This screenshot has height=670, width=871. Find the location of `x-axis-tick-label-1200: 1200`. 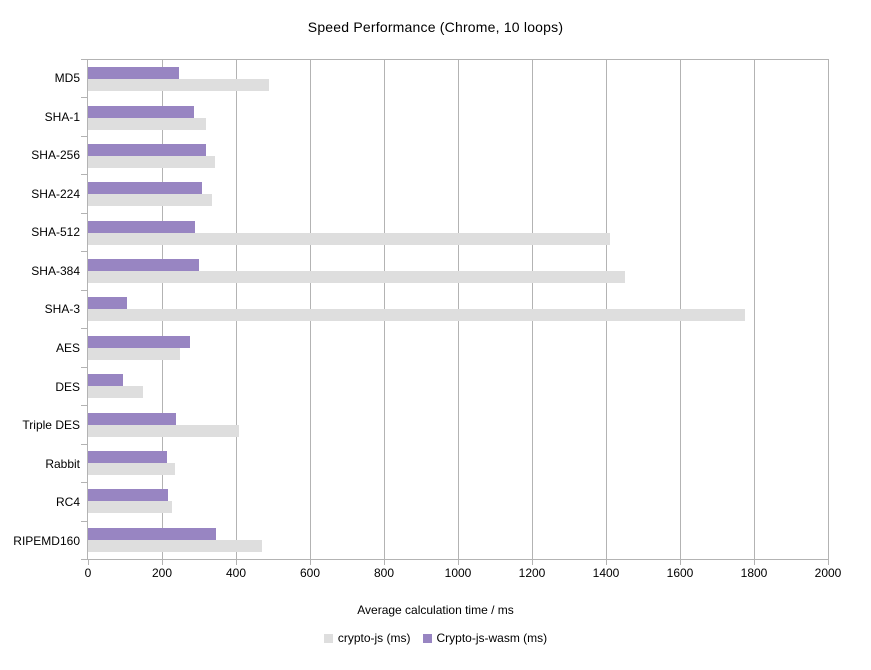

x-axis-tick-label-1200: 1200 is located at coordinates (532, 573).